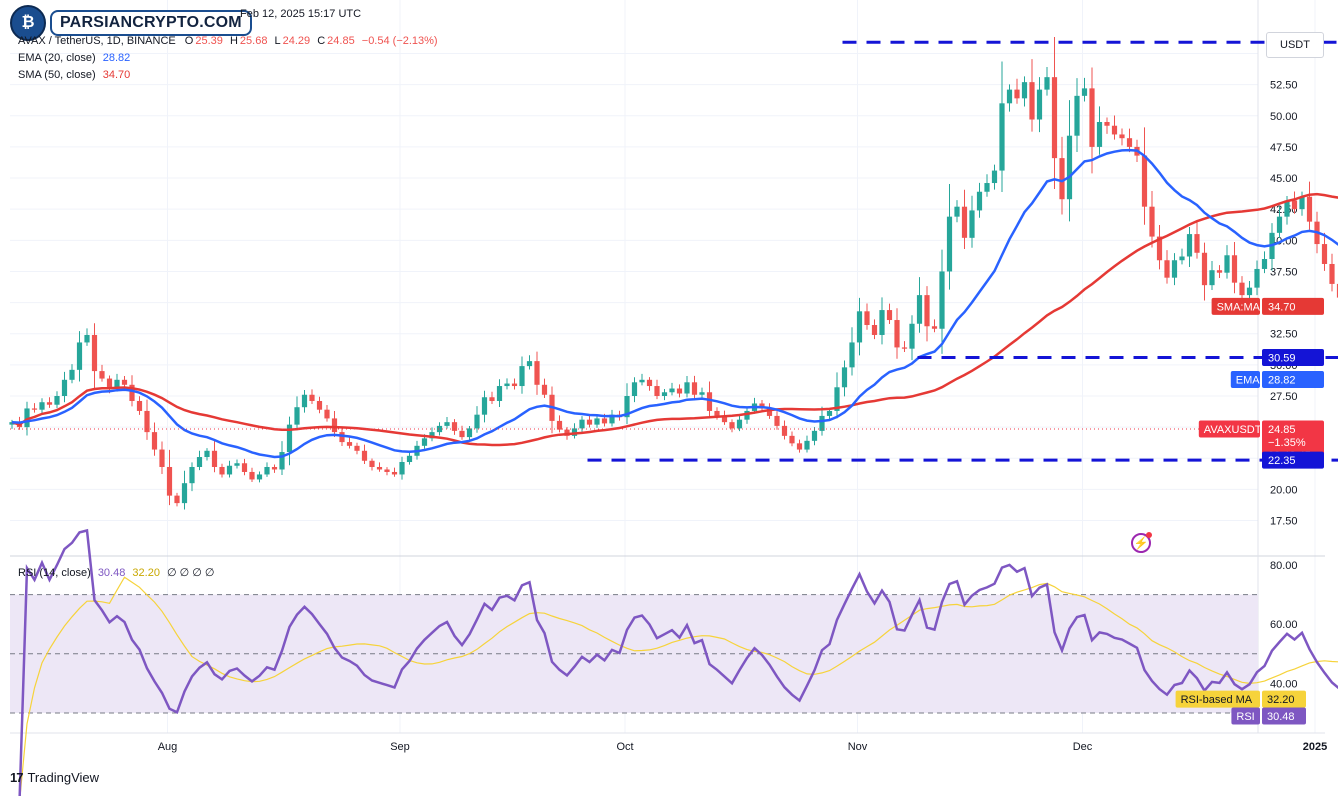  I want to click on last-price-label-text: −1.35%, so click(1287, 443).